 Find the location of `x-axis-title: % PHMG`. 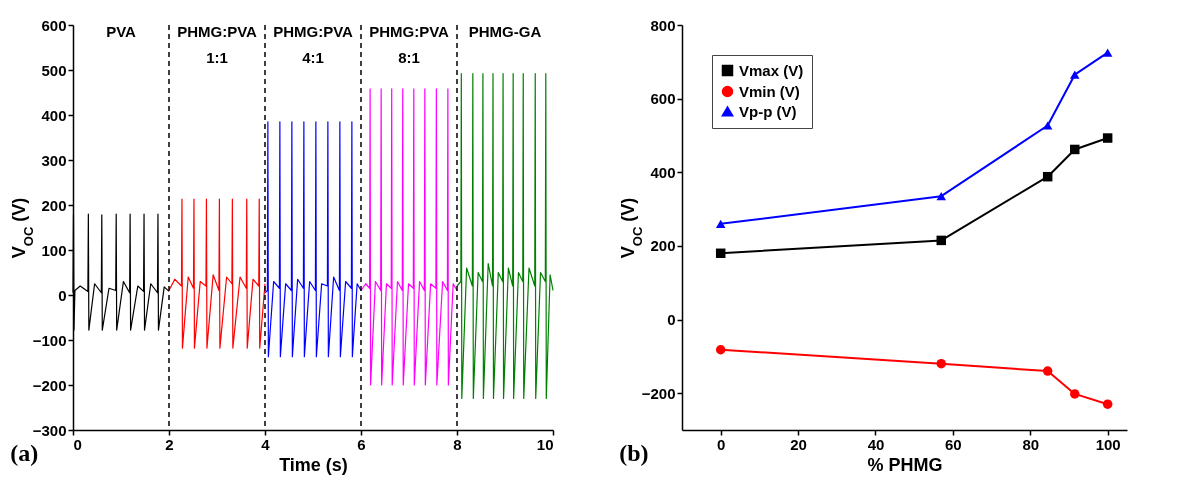

x-axis-title: % PHMG is located at coordinates (905, 464).